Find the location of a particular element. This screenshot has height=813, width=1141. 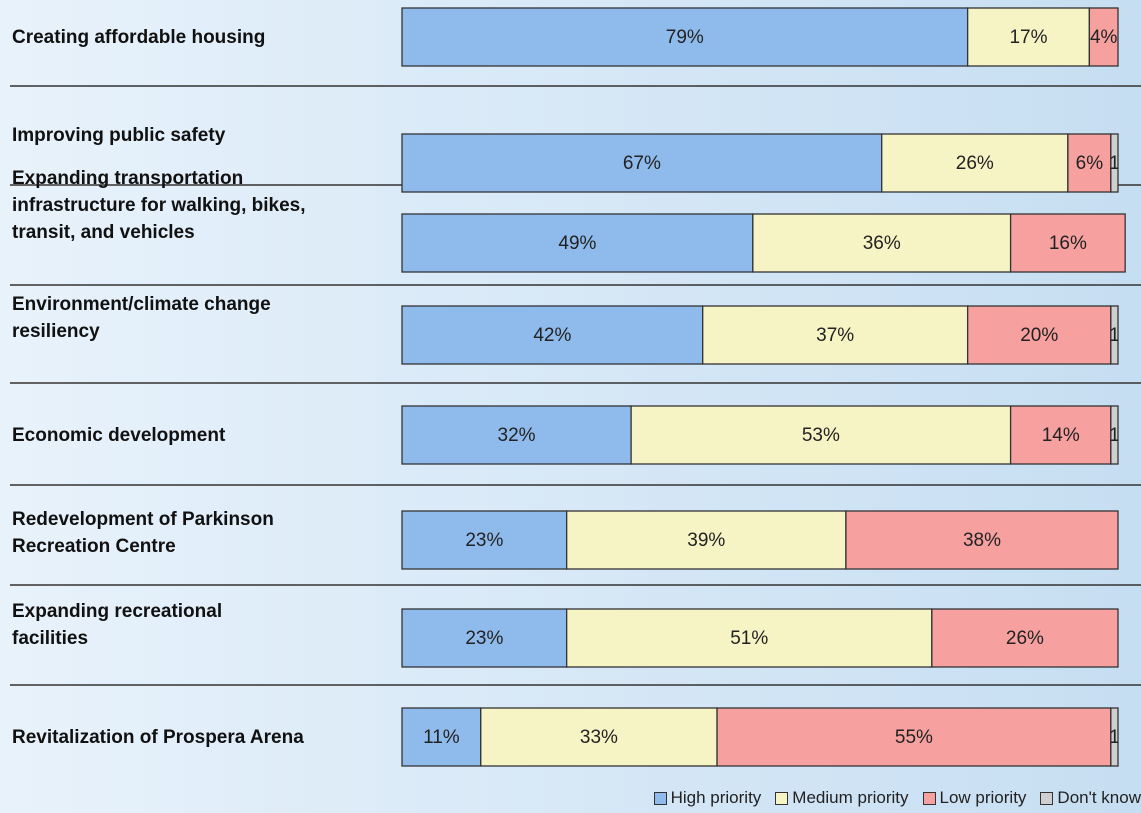

data-label: 55% is located at coordinates (914, 737).